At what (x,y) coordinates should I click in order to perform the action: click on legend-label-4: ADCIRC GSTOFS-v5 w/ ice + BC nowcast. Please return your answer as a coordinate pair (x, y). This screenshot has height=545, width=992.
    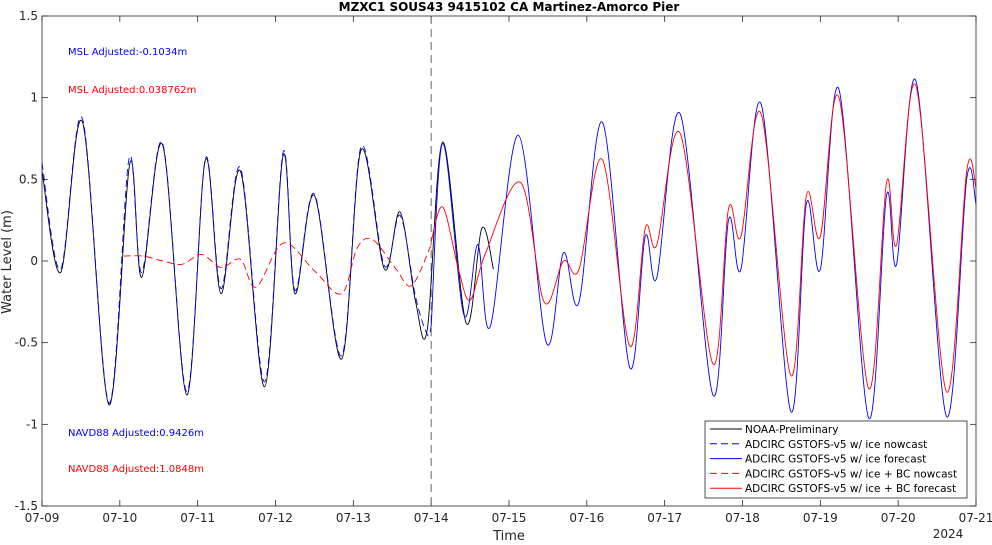
    Looking at the image, I should click on (851, 474).